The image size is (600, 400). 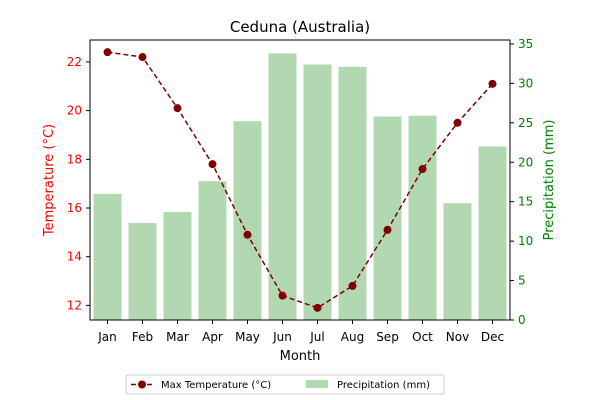 What do you see at coordinates (74, 62) in the screenshot?
I see `left-y-tick-label: 22` at bounding box center [74, 62].